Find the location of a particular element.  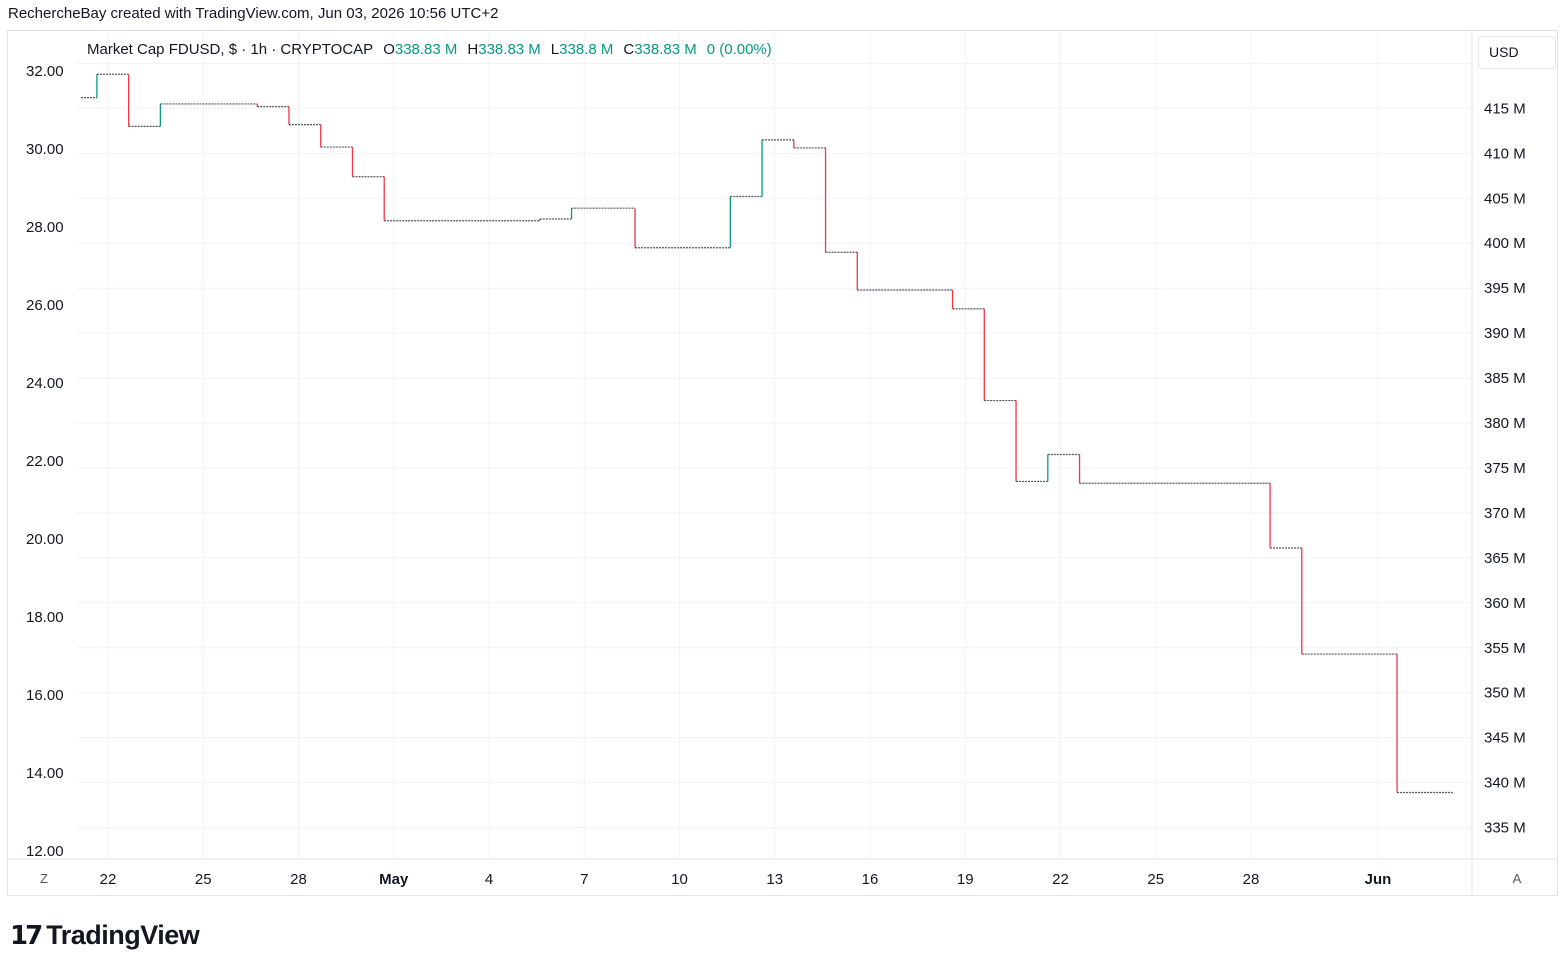

right-axis-tick-label: 350 M is located at coordinates (1505, 693).